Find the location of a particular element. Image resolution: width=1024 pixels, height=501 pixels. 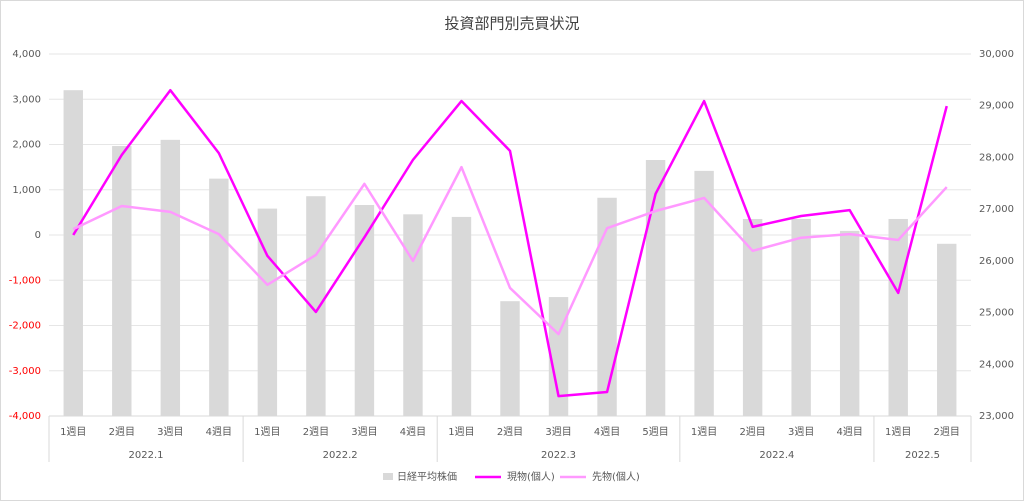

y-tick-label: -1,000 is located at coordinates (25, 280).